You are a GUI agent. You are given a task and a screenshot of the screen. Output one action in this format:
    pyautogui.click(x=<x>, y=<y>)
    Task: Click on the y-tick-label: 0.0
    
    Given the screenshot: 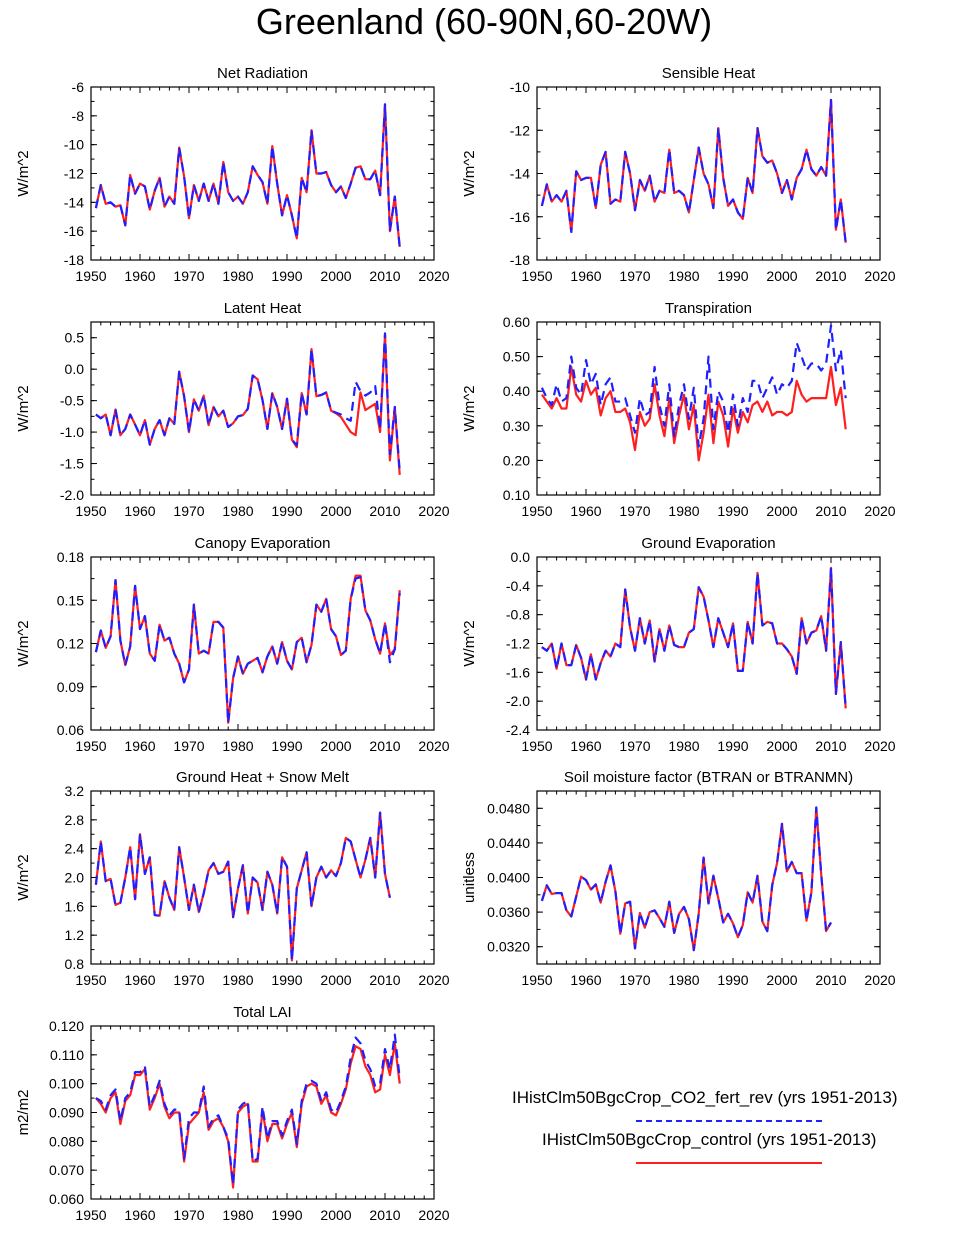 What is the action you would take?
    pyautogui.click(x=75, y=369)
    